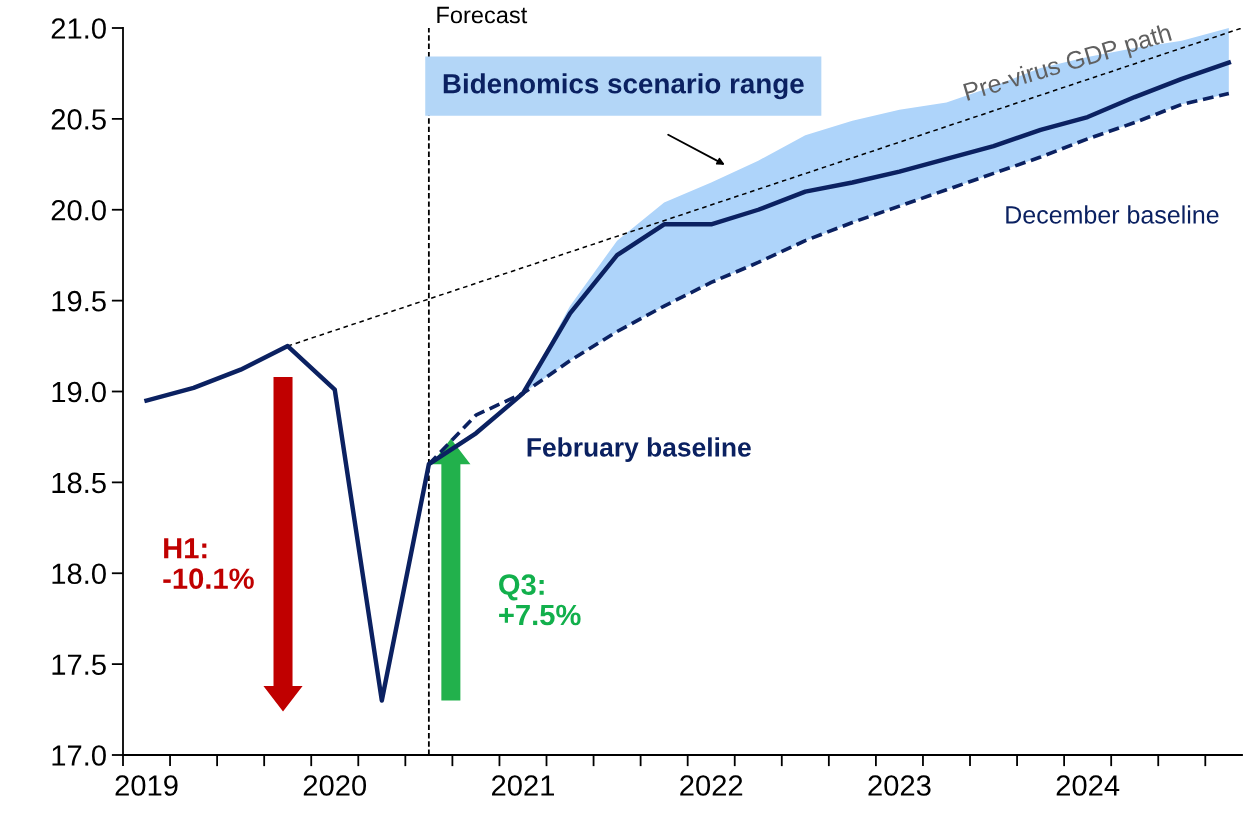 The height and width of the screenshot is (820, 1250). I want to click on annotation: Bidenomics scenario range, so click(623, 86).